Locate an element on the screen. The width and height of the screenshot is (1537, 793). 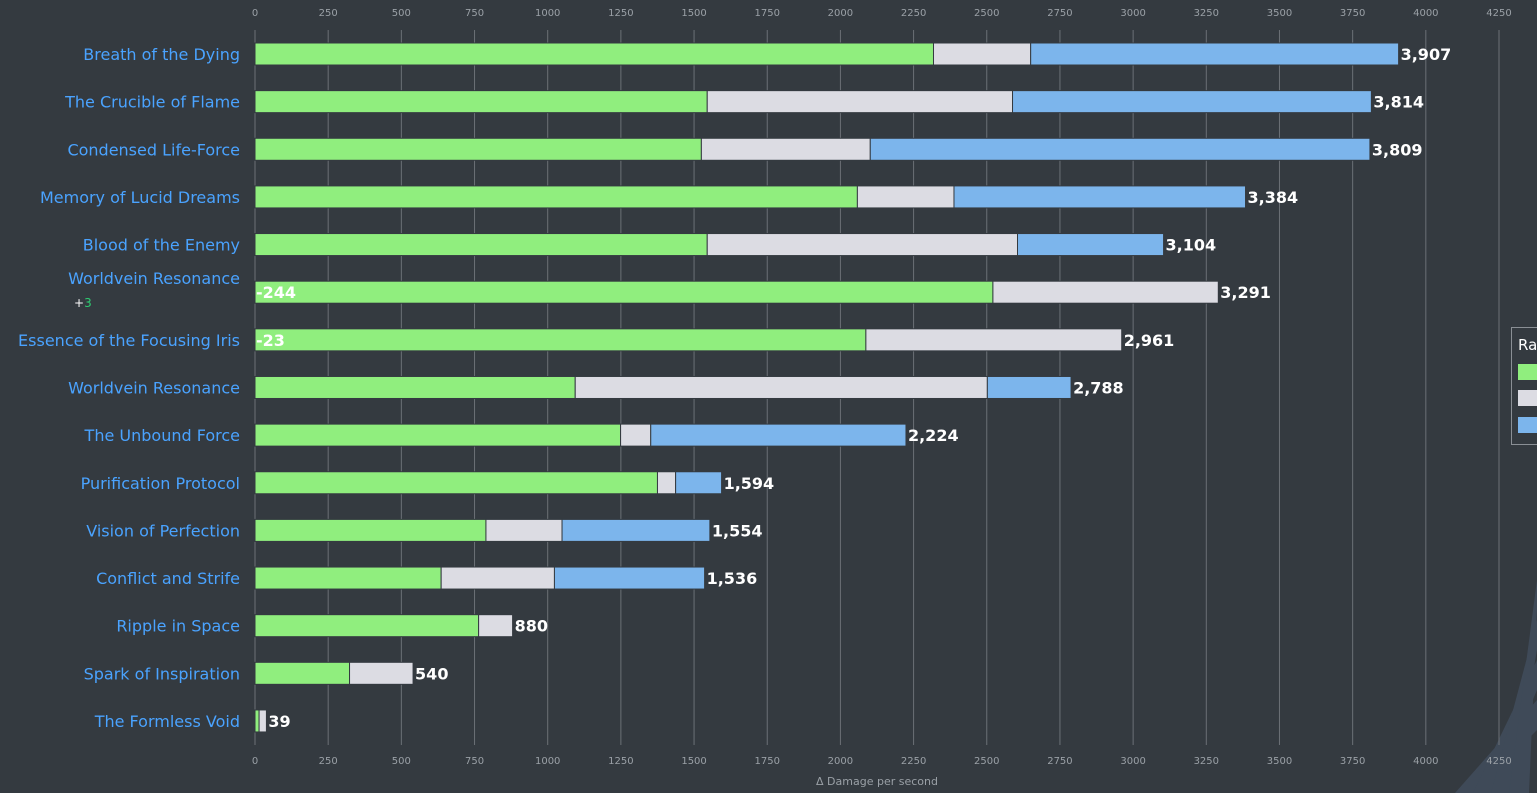
x-tick-label: 2500 is located at coordinates (986, 761).